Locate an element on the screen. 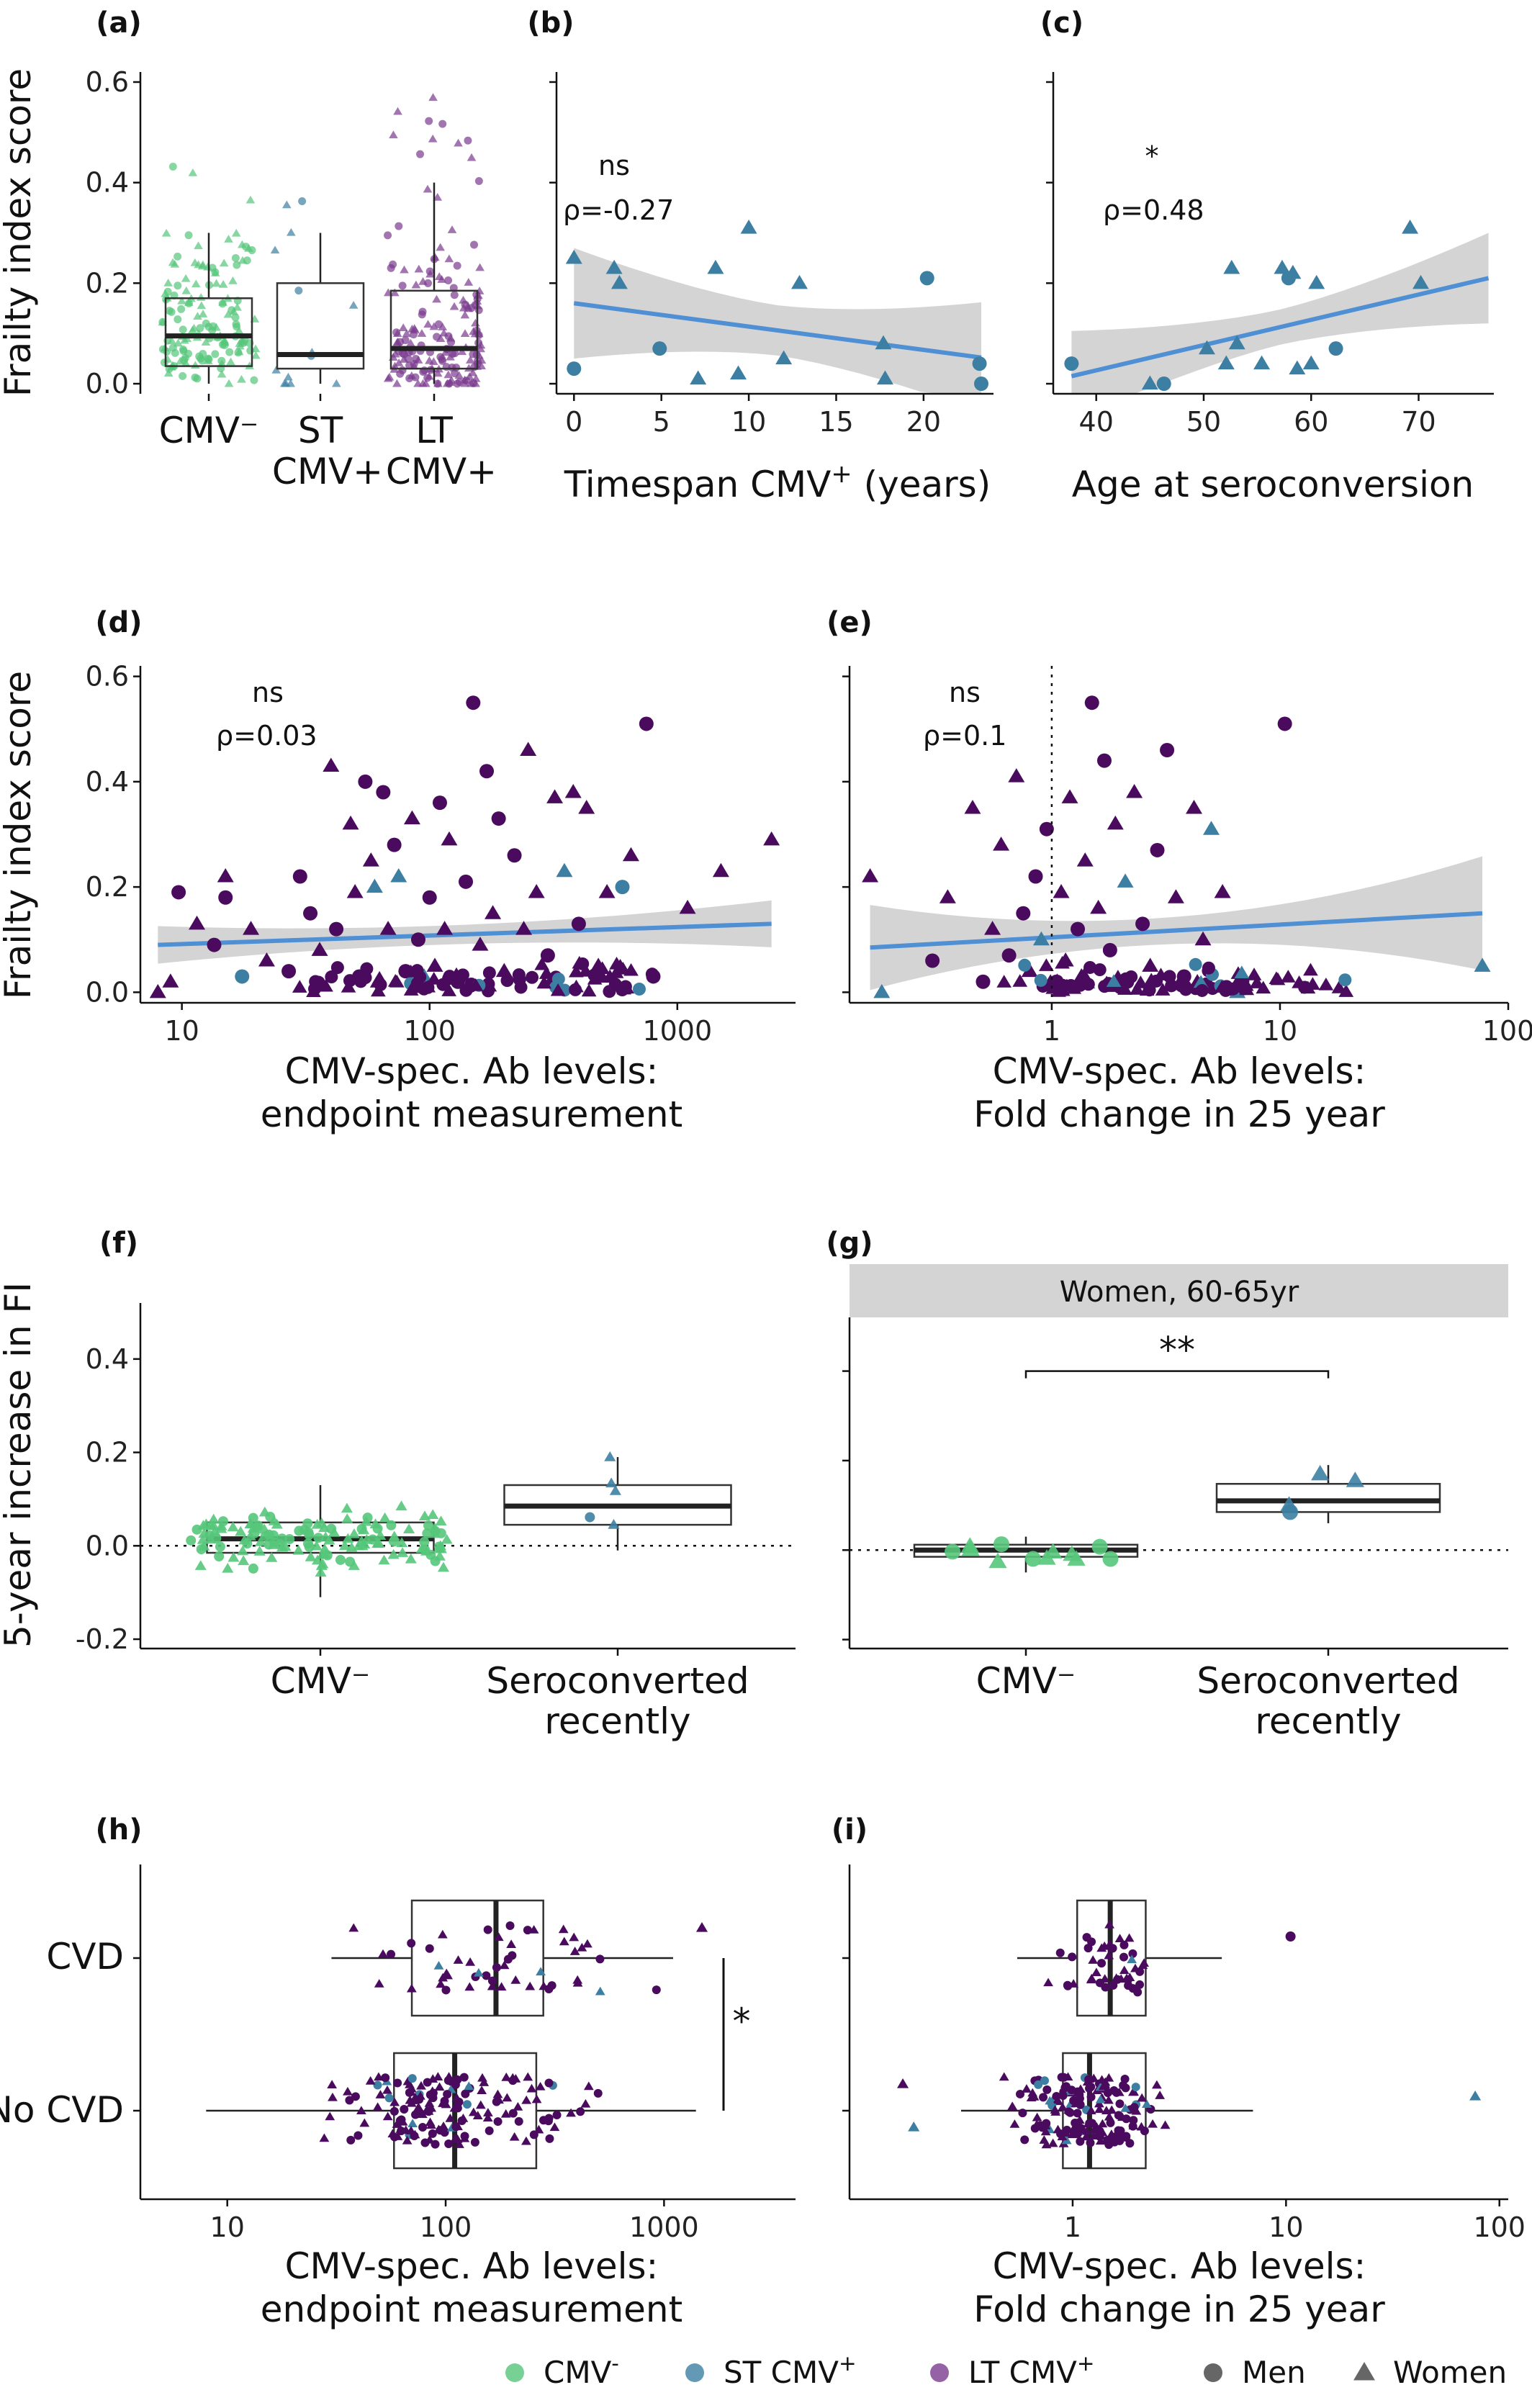 Image resolution: width=1532 pixels, height=2408 pixels. panel-label-b: (b) is located at coordinates (550, 23).